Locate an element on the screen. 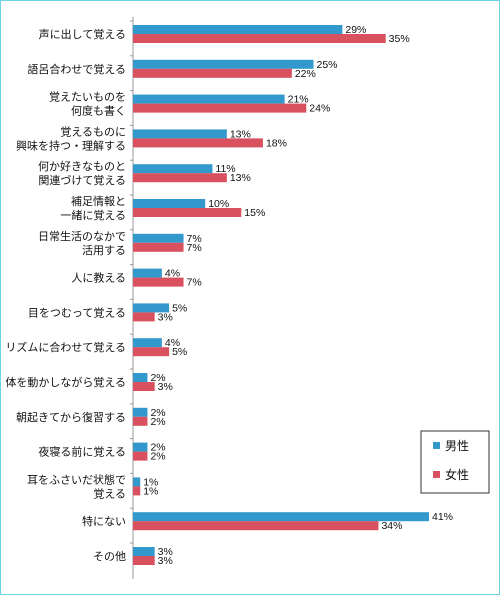 The width and height of the screenshot is (500, 596). legend-swatch-female is located at coordinates (436, 474).